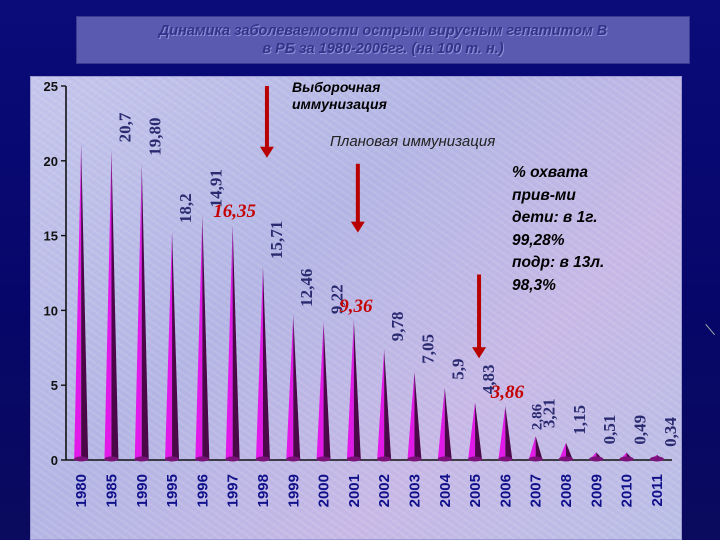 This screenshot has height=540, width=720. I want to click on planned-immunization-annotation: Плановая иммунизация, so click(413, 141).